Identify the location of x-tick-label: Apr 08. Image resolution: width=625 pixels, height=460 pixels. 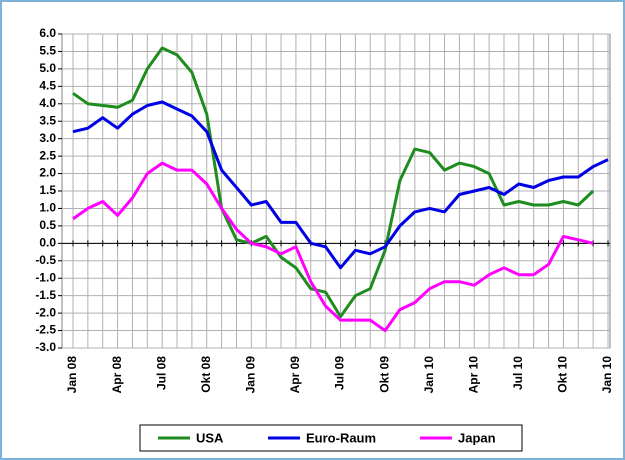
(117, 375).